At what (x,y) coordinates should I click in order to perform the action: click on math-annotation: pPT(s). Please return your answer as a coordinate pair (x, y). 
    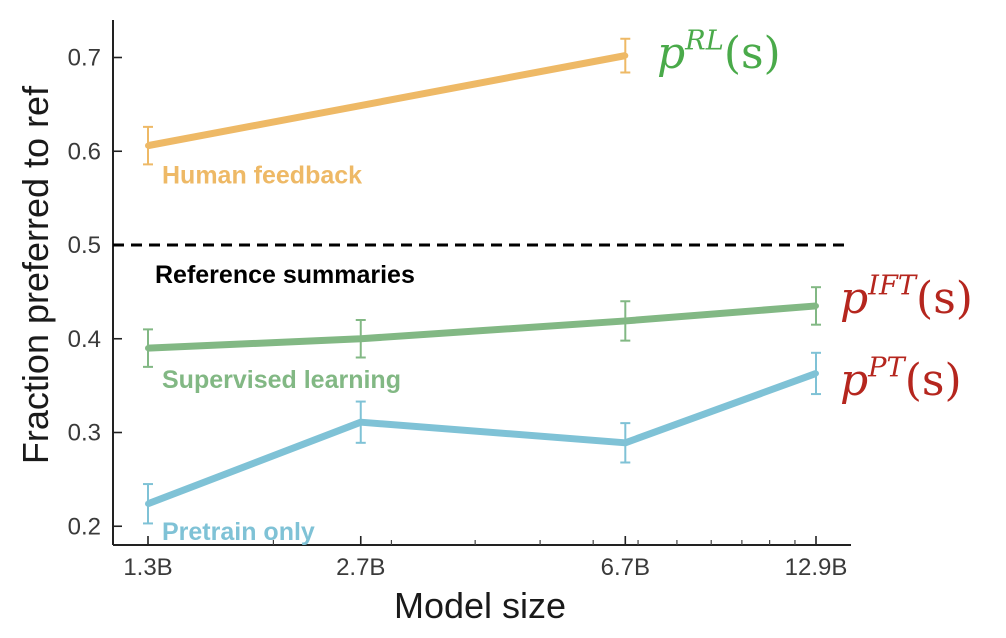
    Looking at the image, I should click on (901, 379).